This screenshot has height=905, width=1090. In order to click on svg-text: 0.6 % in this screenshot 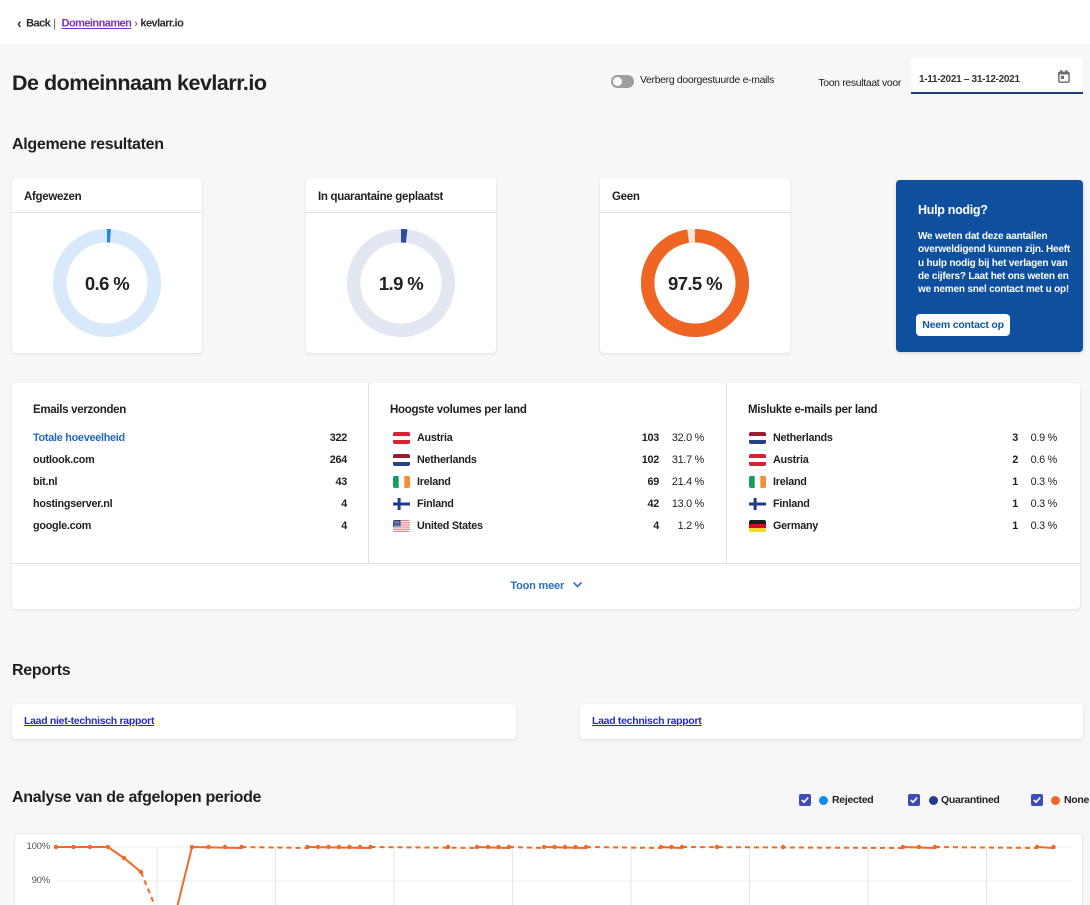, I will do `click(107, 283)`.